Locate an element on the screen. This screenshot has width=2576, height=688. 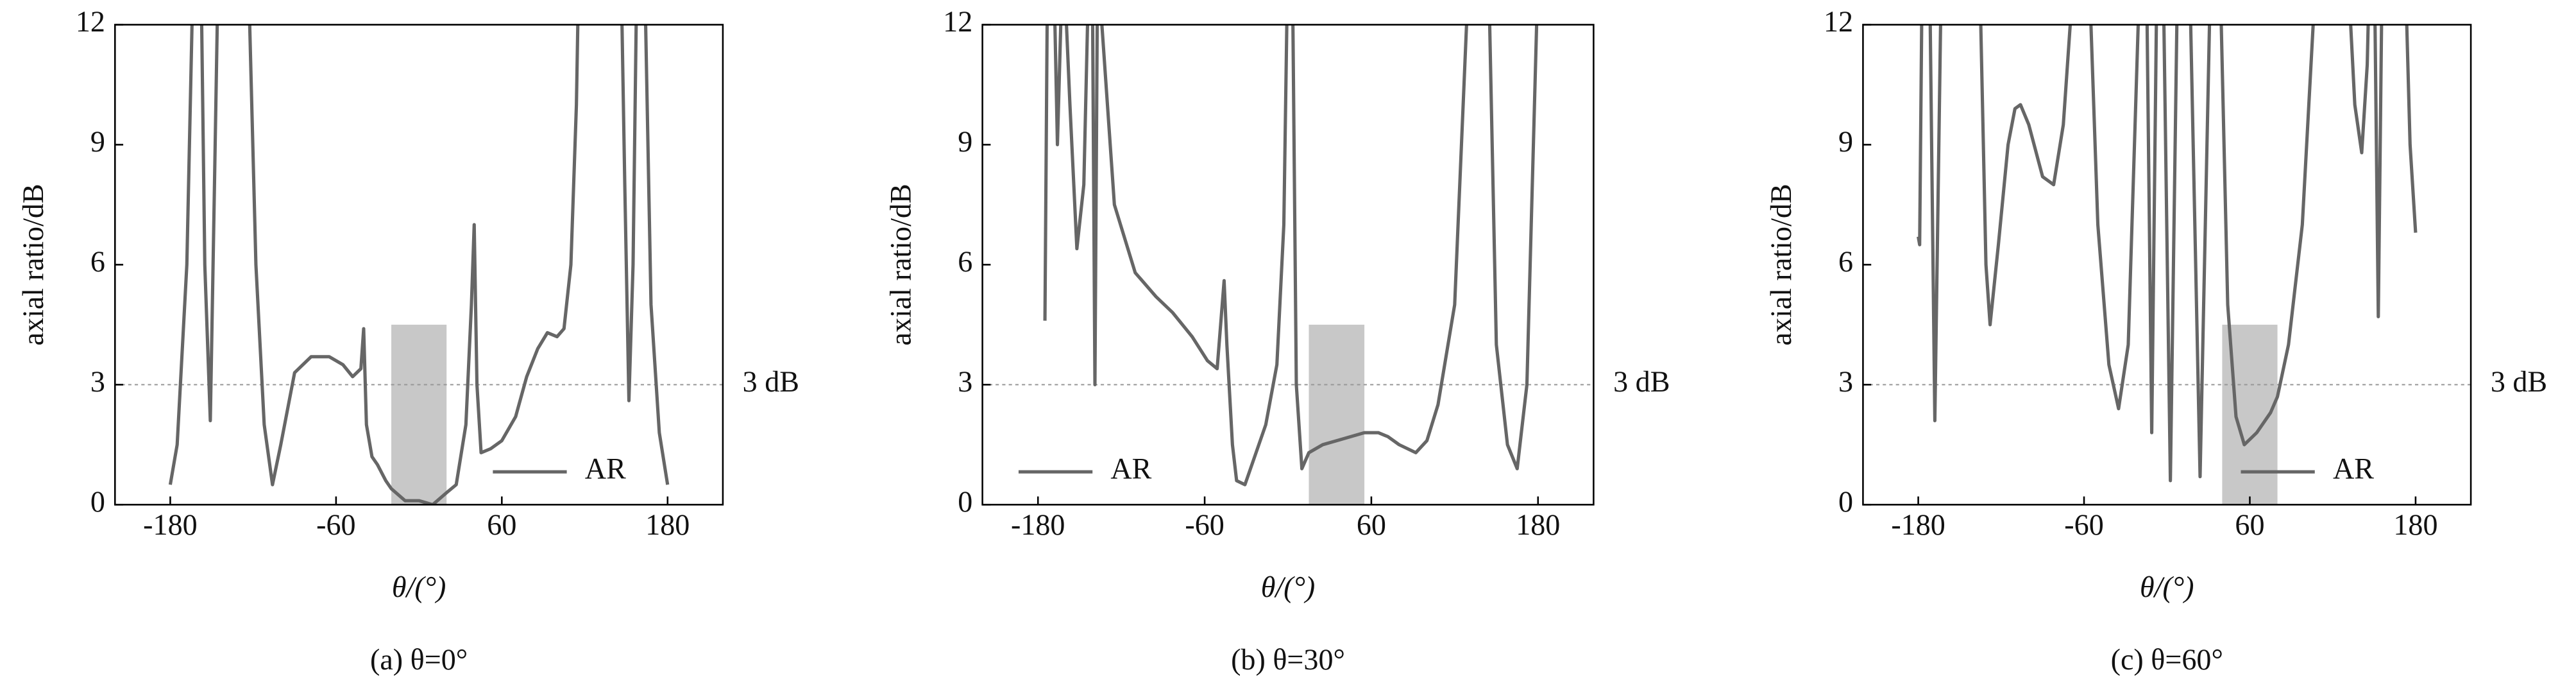
caption: (a) θ=0° is located at coordinates (419, 659).